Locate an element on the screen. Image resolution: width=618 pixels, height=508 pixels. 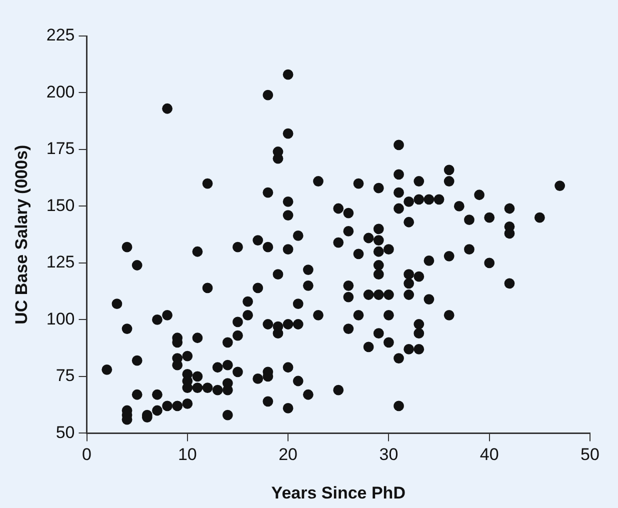
x-tick-label: 10 is located at coordinates (187, 454).